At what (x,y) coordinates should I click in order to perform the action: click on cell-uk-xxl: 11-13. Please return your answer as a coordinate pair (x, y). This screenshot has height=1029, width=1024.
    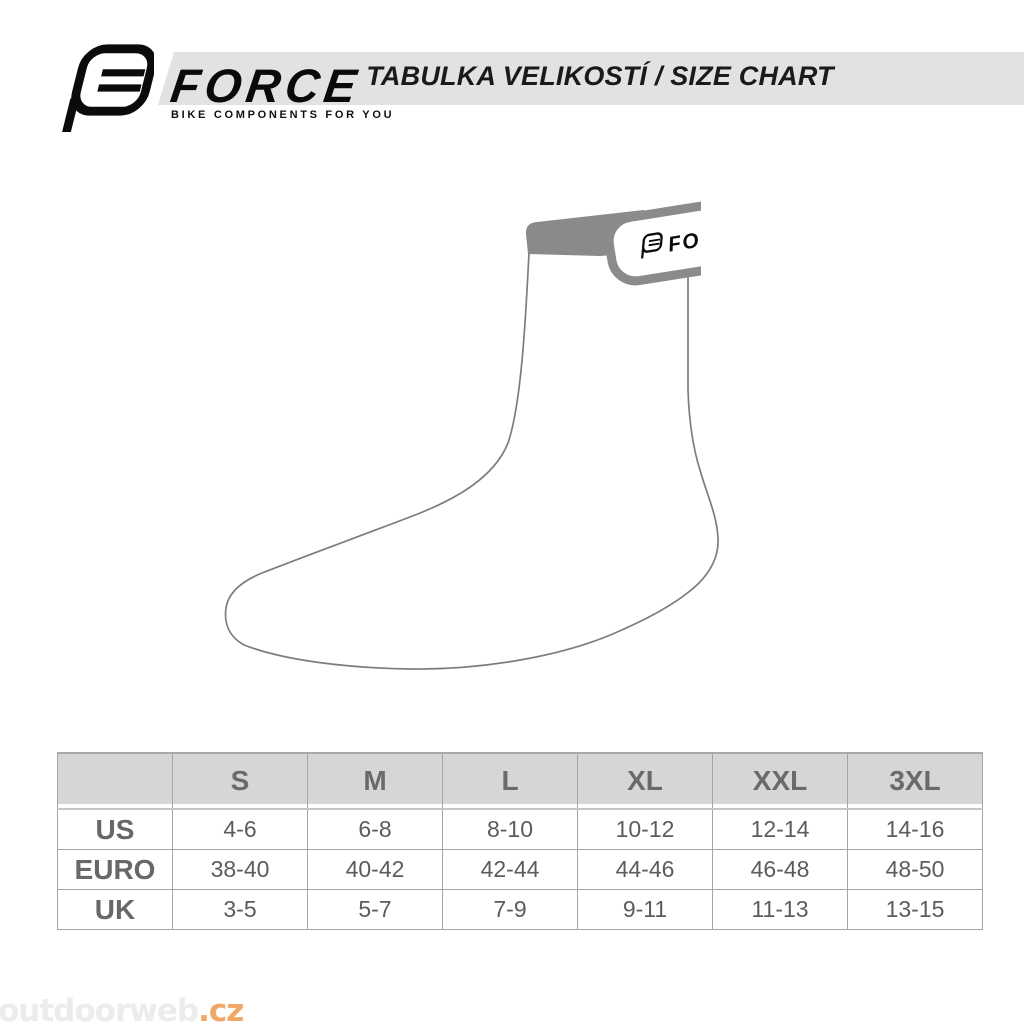
    Looking at the image, I should click on (780, 909).